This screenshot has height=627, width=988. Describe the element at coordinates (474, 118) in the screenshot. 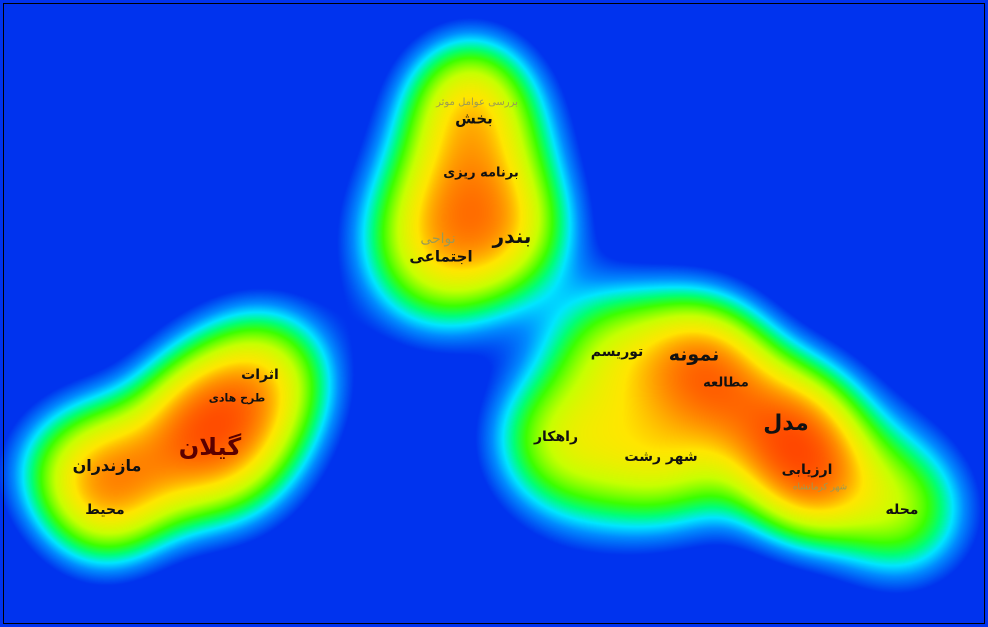

I see `term-bakhsh: بخش` at that location.